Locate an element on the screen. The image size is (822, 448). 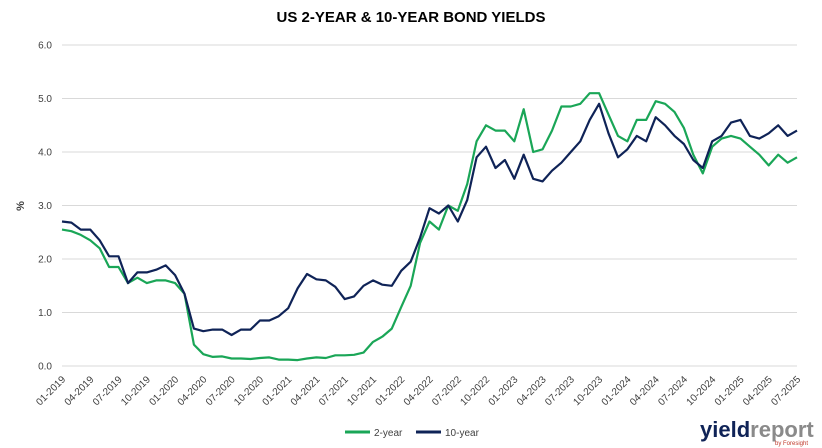
x-tick-label: 07-2019 is located at coordinates (108, 391).